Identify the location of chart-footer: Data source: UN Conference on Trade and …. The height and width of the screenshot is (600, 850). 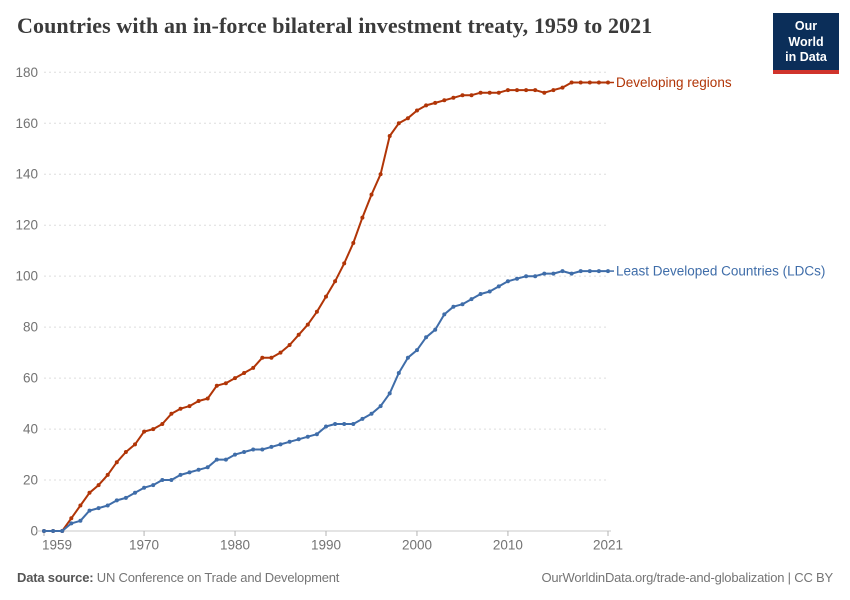
(425, 577).